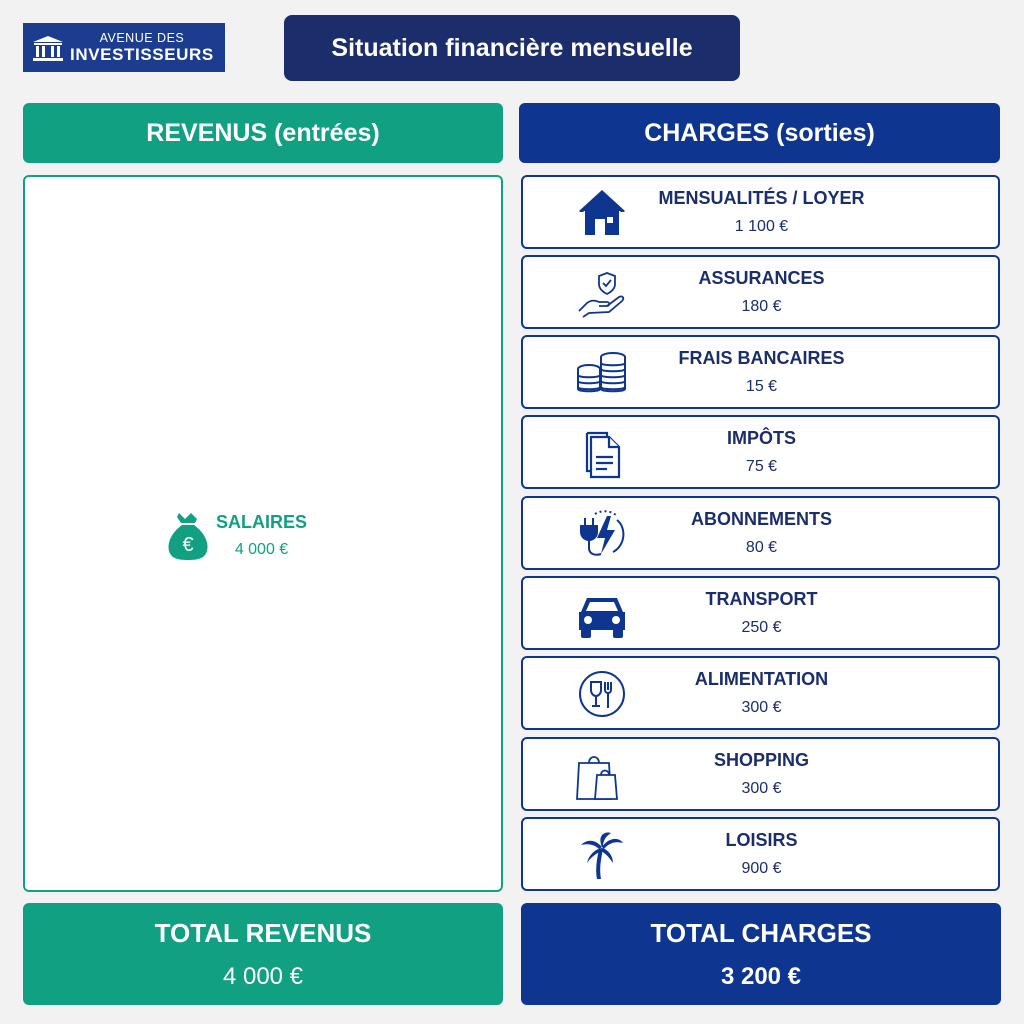 The height and width of the screenshot is (1024, 1024). What do you see at coordinates (761, 198) in the screenshot?
I see `charge-label: MENSUALITÉS / LOYER` at bounding box center [761, 198].